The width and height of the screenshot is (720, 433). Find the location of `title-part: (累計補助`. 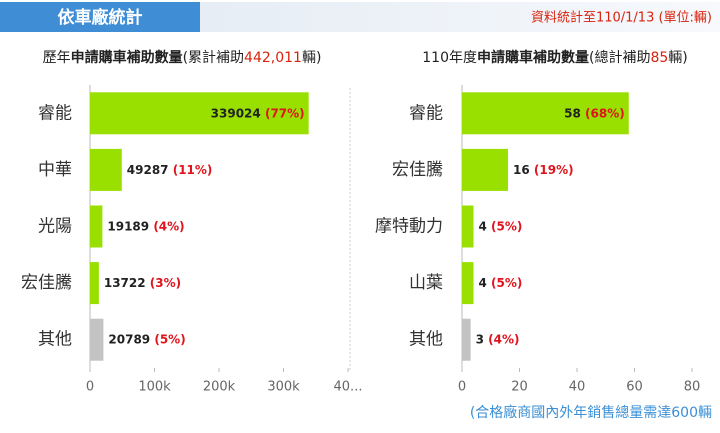

title-part: (累計補助 is located at coordinates (213, 58).